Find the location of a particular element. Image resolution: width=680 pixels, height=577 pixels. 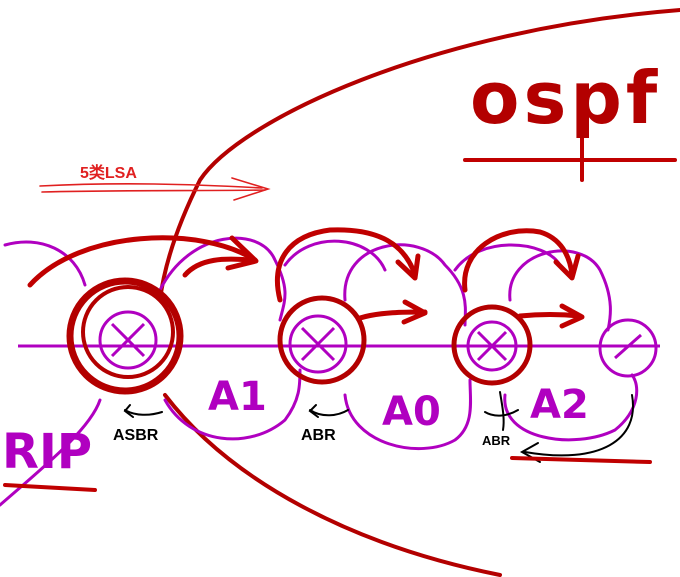

role-label-abr-2: ABR is located at coordinates (496, 440).